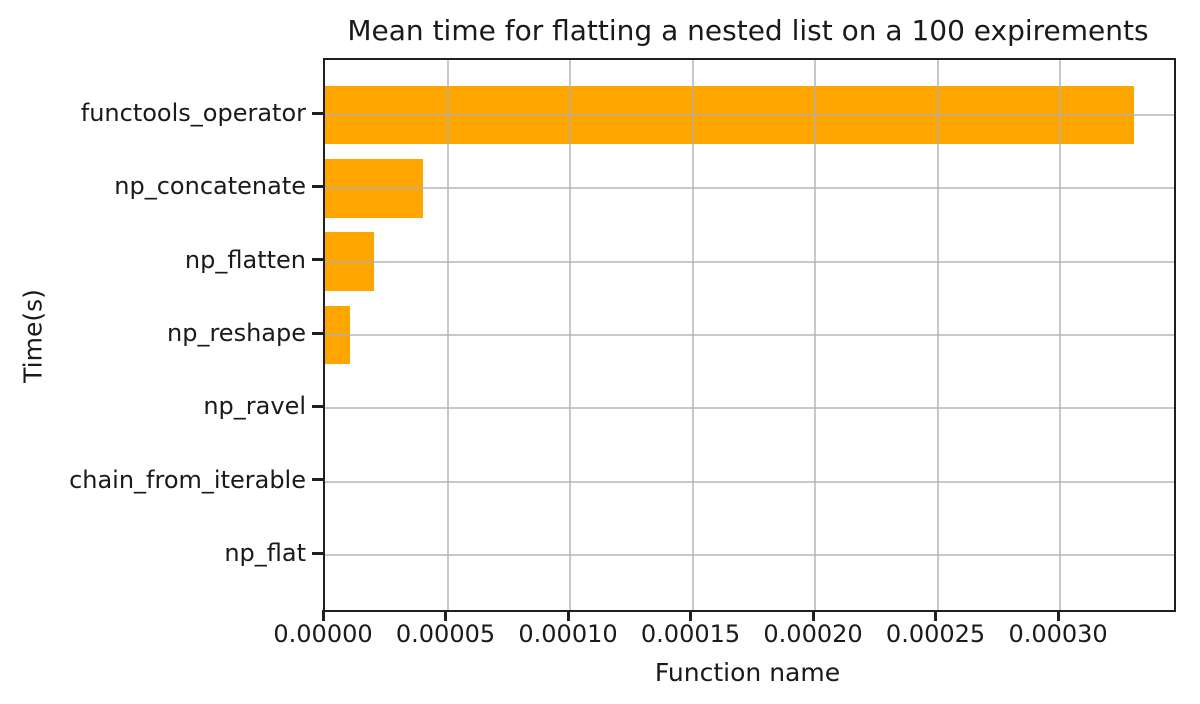  What do you see at coordinates (323, 634) in the screenshot?
I see `x-tick-label: 0.00000` at bounding box center [323, 634].